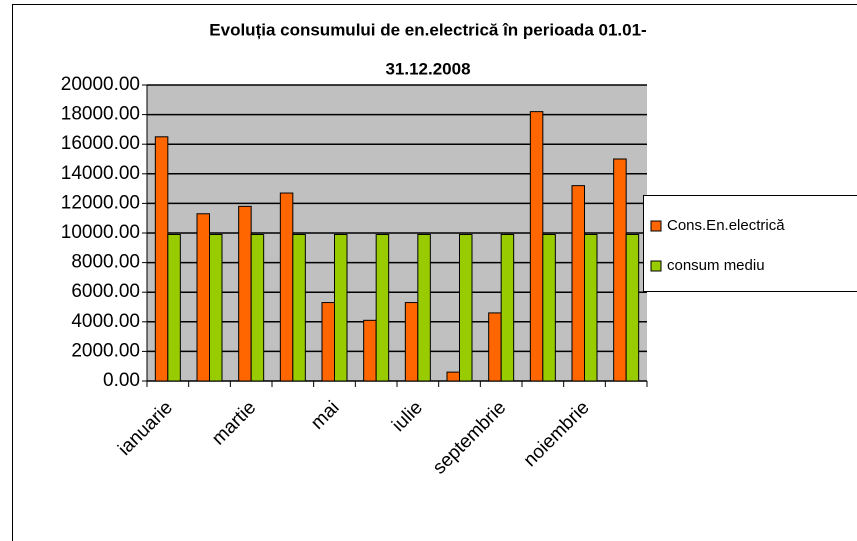 This screenshot has width=857, height=541. I want to click on y-tick-label: 12000.00, so click(100, 202).